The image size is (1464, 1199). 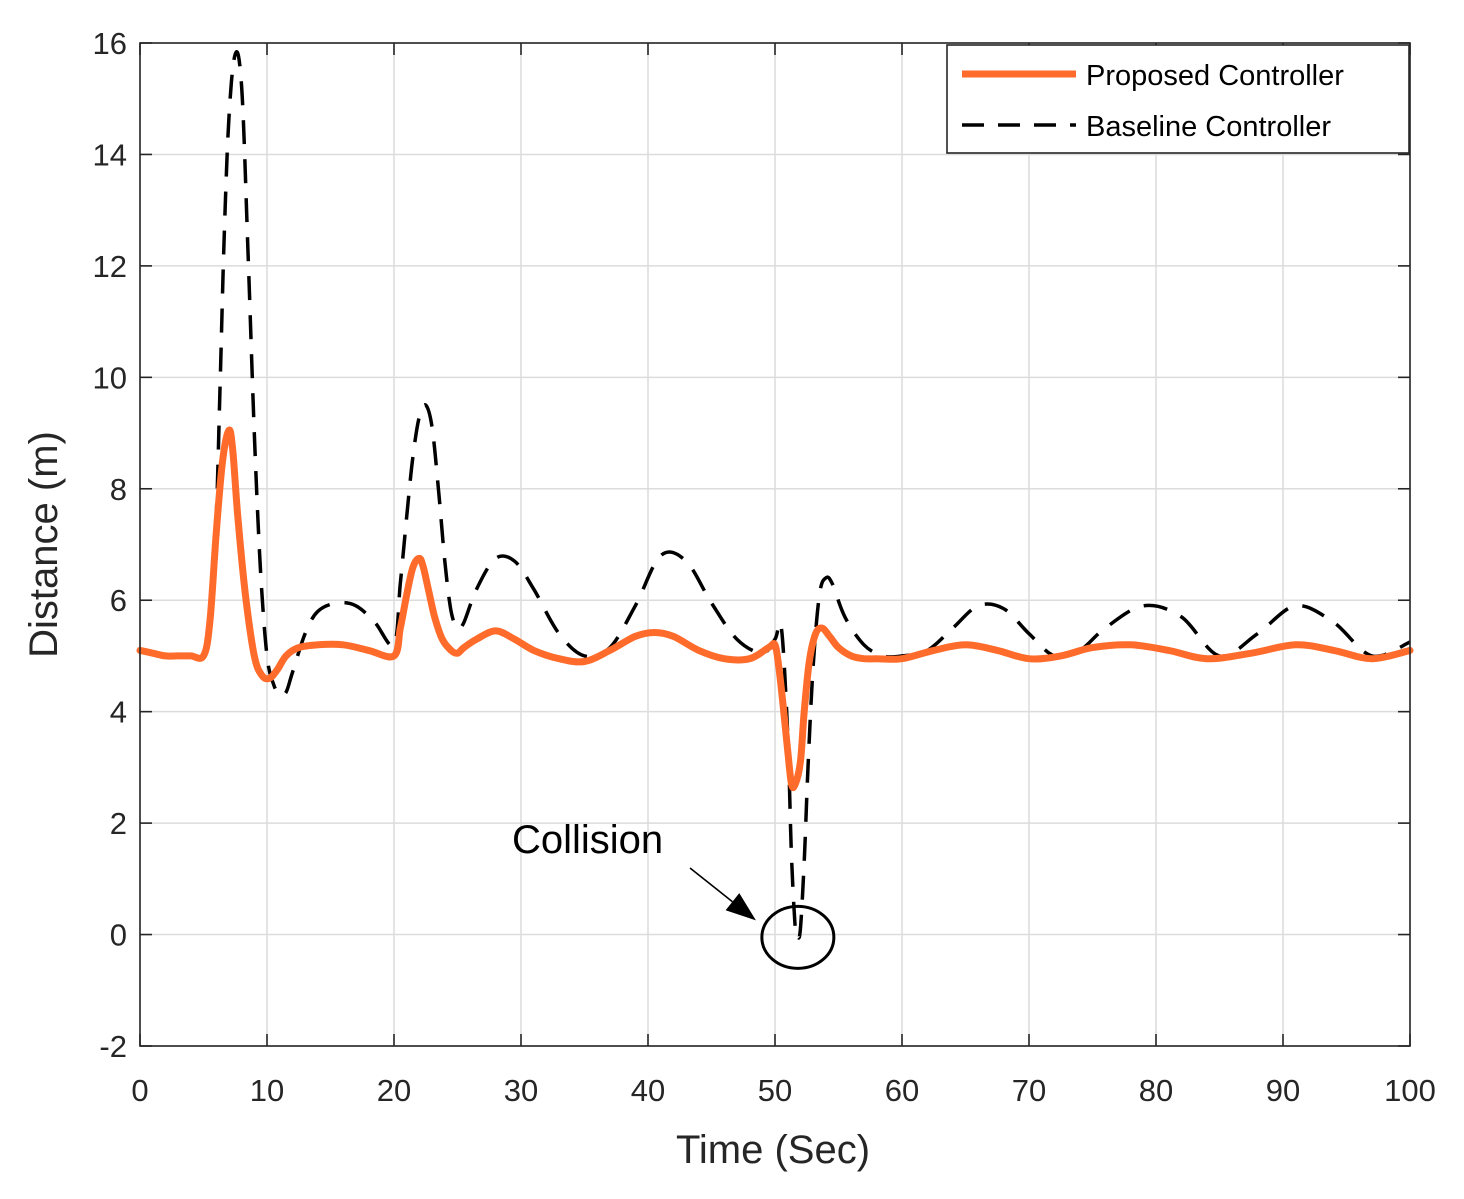 What do you see at coordinates (118, 823) in the screenshot?
I see `y-tick-label: 2` at bounding box center [118, 823].